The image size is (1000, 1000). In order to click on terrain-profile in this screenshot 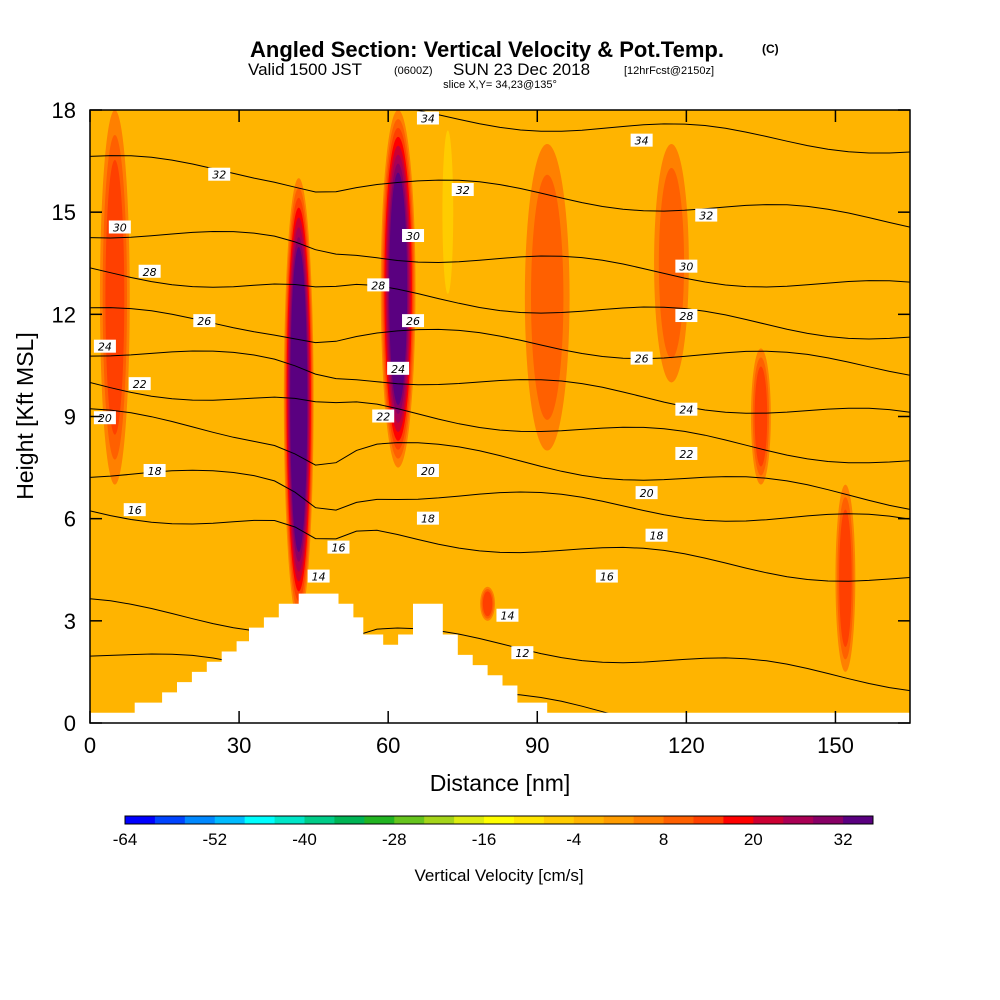, I will do `click(500, 658)`.